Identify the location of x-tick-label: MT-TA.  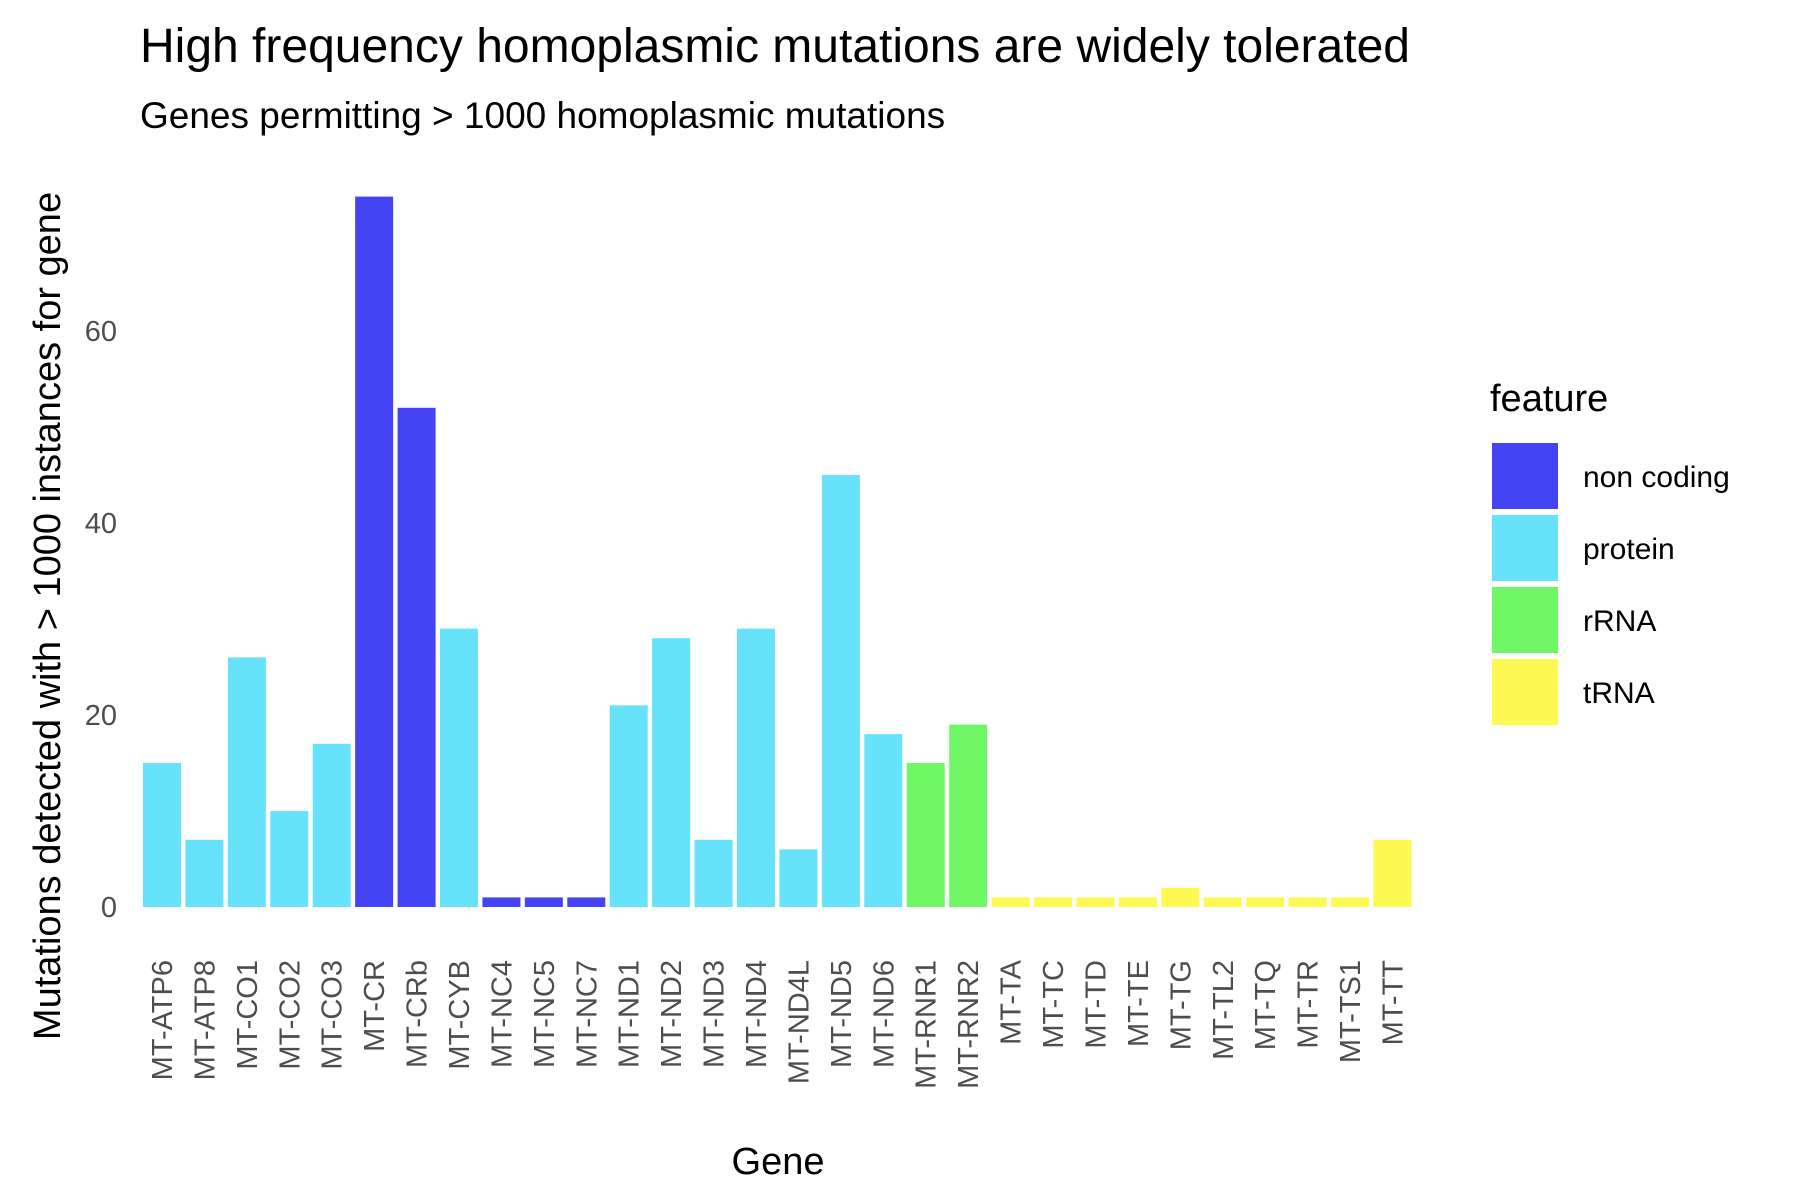
(1012, 1001).